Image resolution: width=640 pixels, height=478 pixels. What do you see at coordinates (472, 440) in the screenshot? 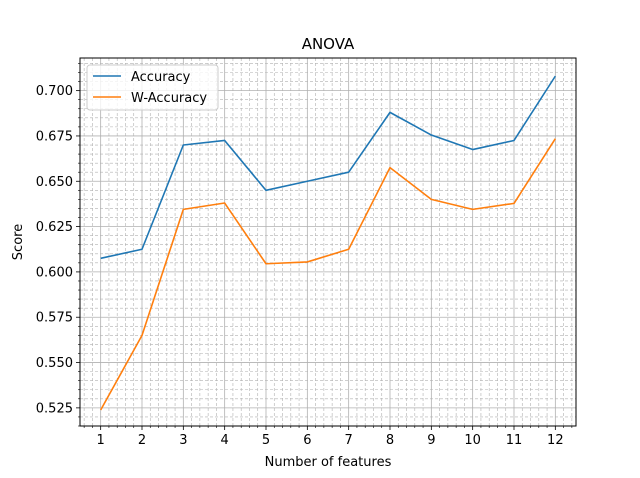
I see `x-tick-label: 10` at bounding box center [472, 440].